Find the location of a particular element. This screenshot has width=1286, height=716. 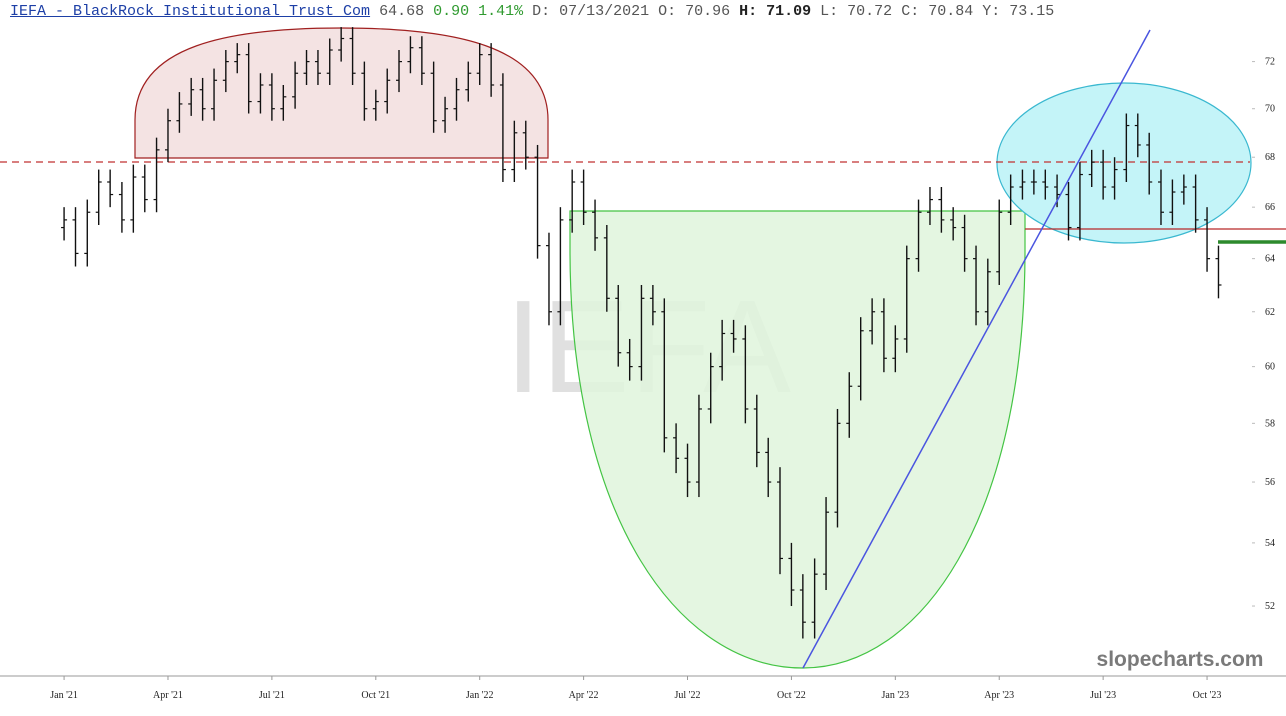

close: C: 70.84 is located at coordinates (937, 11).